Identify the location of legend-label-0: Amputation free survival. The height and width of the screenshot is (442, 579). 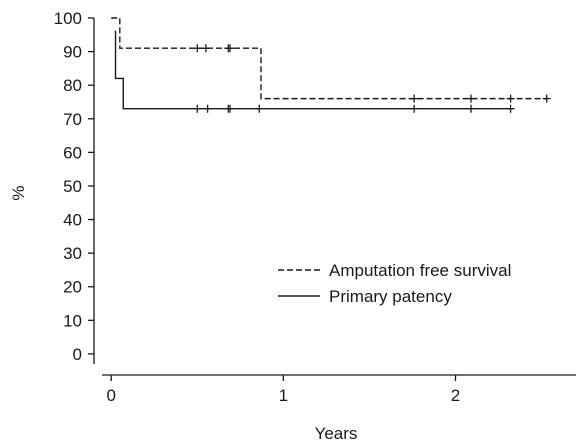
(420, 270).